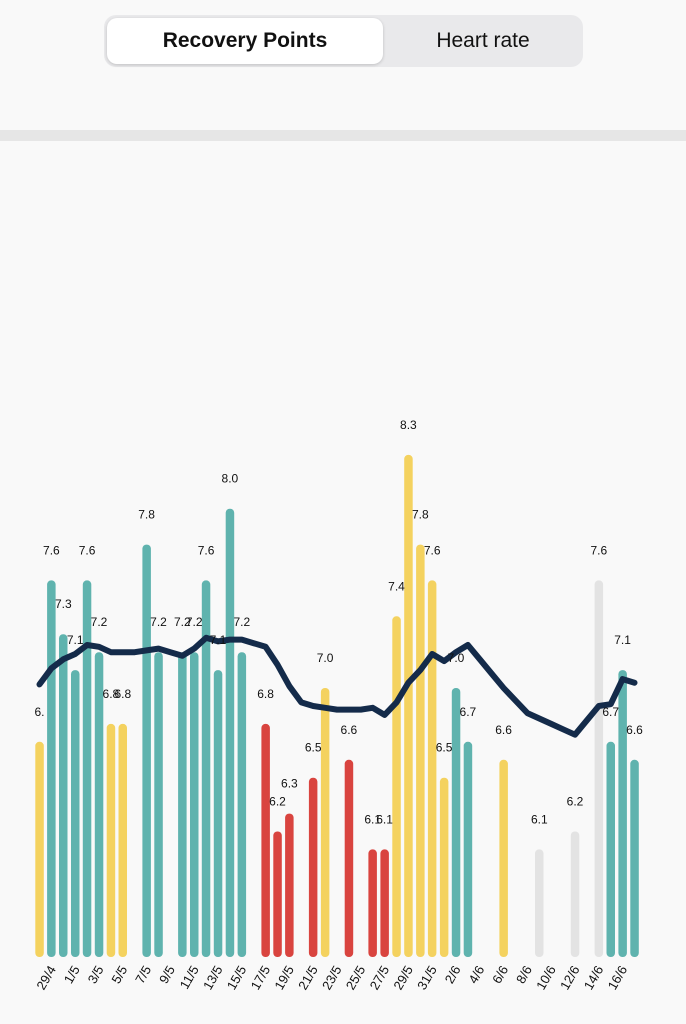  Describe the element at coordinates (194, 622) in the screenshot. I see `value-label-11-5: 7.2` at that location.